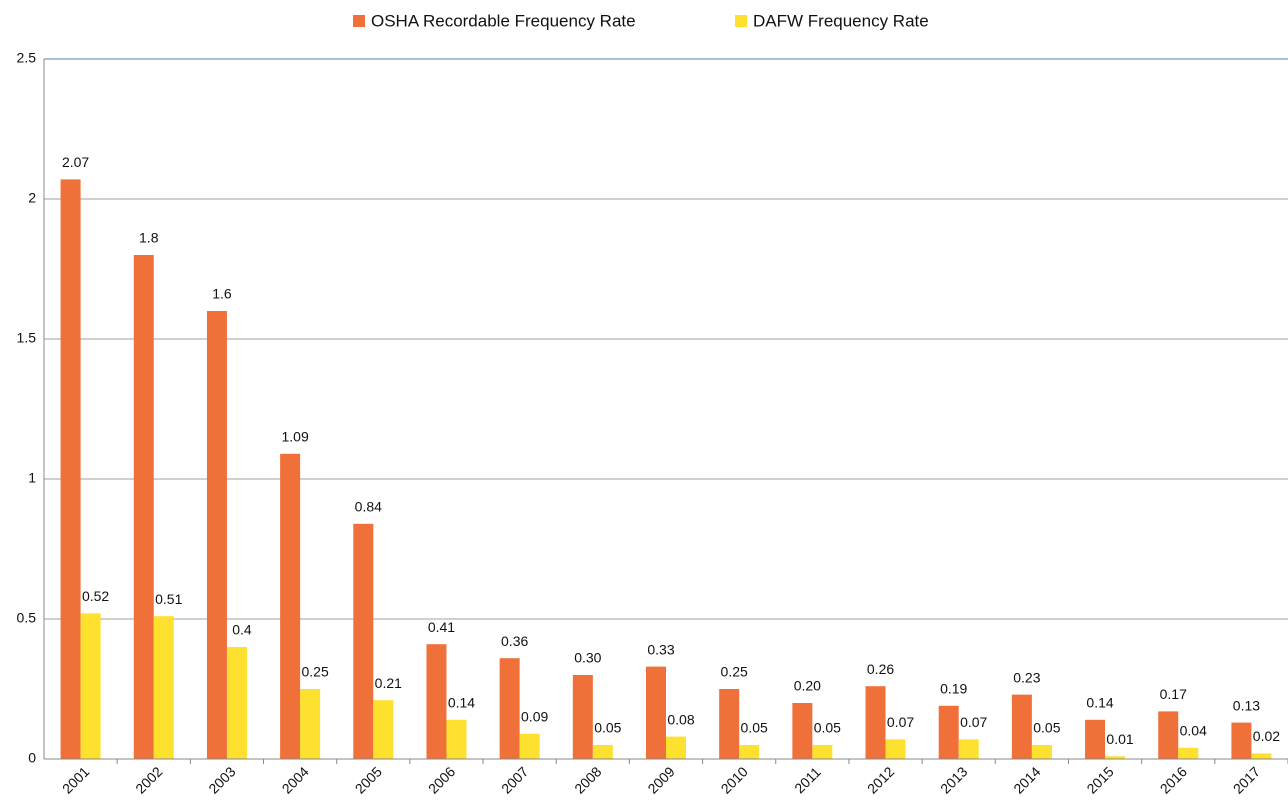 The image size is (1288, 803). I want to click on x-tick-label: 2016, so click(1173, 779).